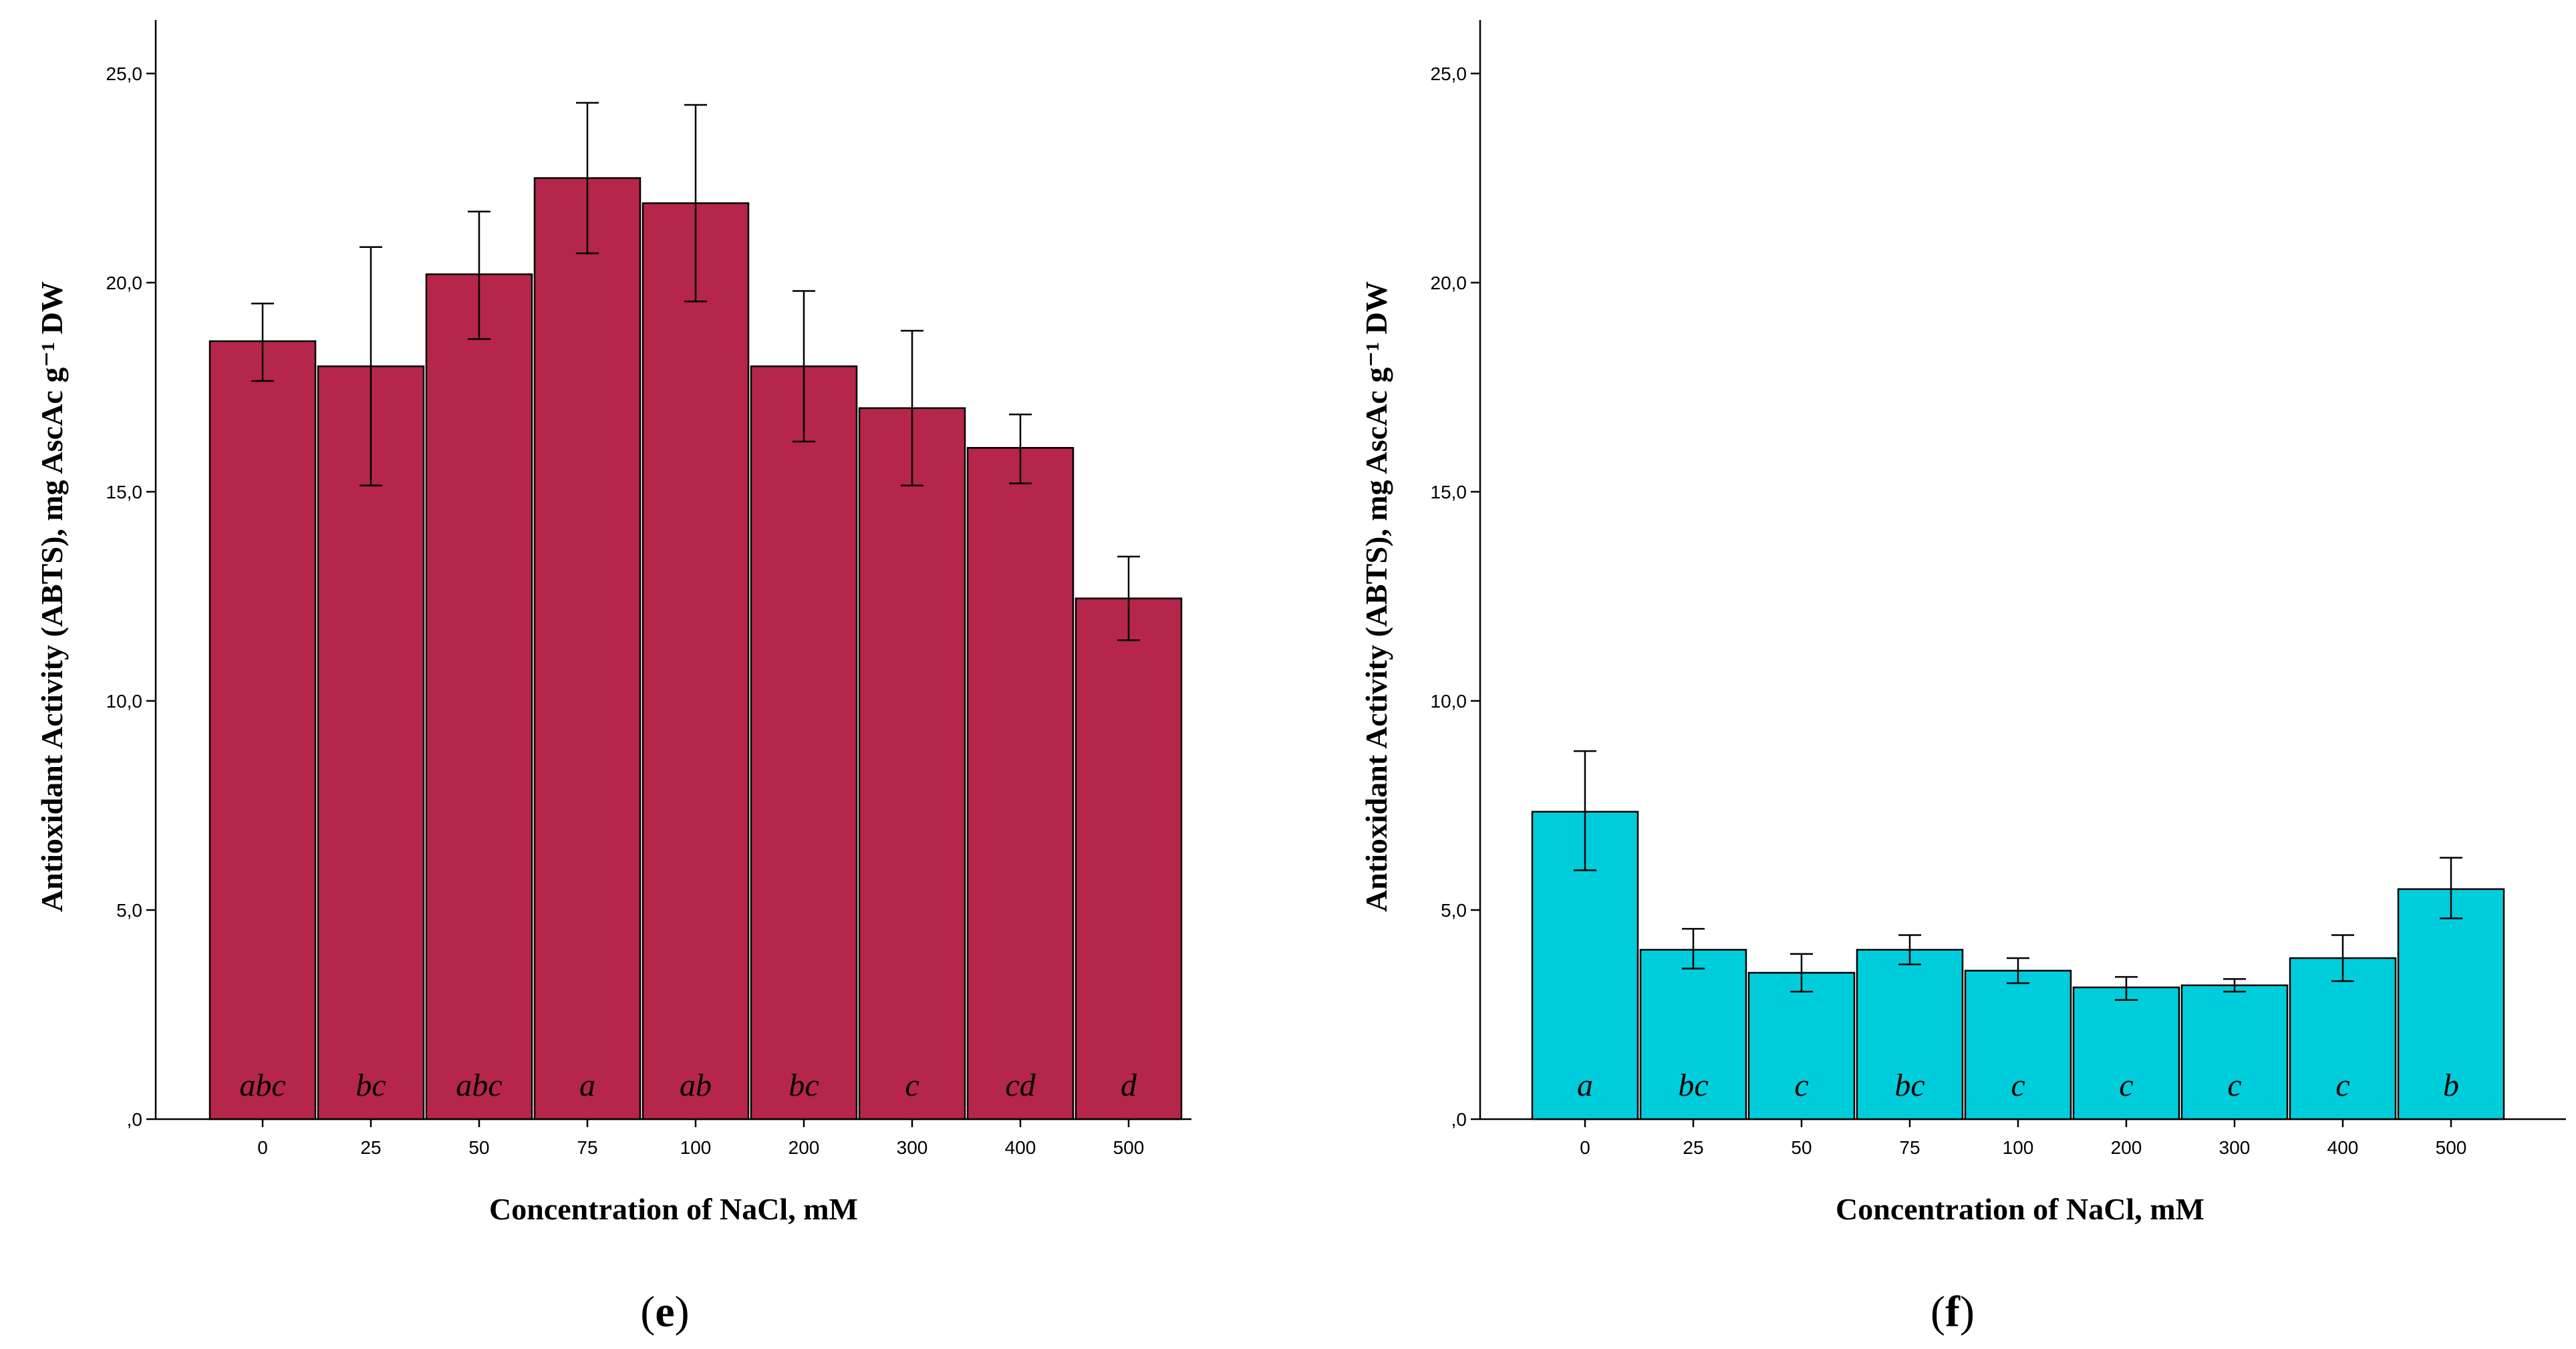 This screenshot has height=1349, width=2576. What do you see at coordinates (2018, 1085) in the screenshot?
I see `significance-letter-100: c` at bounding box center [2018, 1085].